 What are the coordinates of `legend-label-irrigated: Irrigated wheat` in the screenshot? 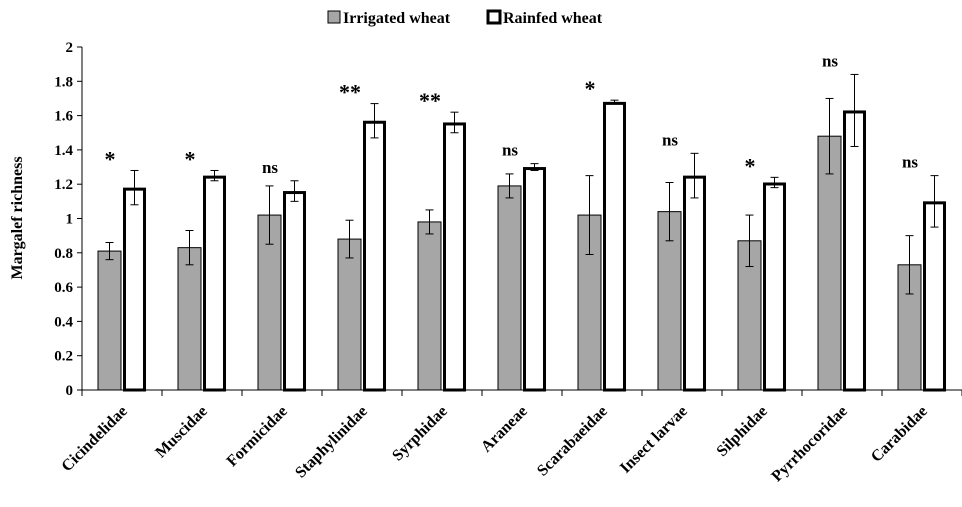 It's located at (397, 18).